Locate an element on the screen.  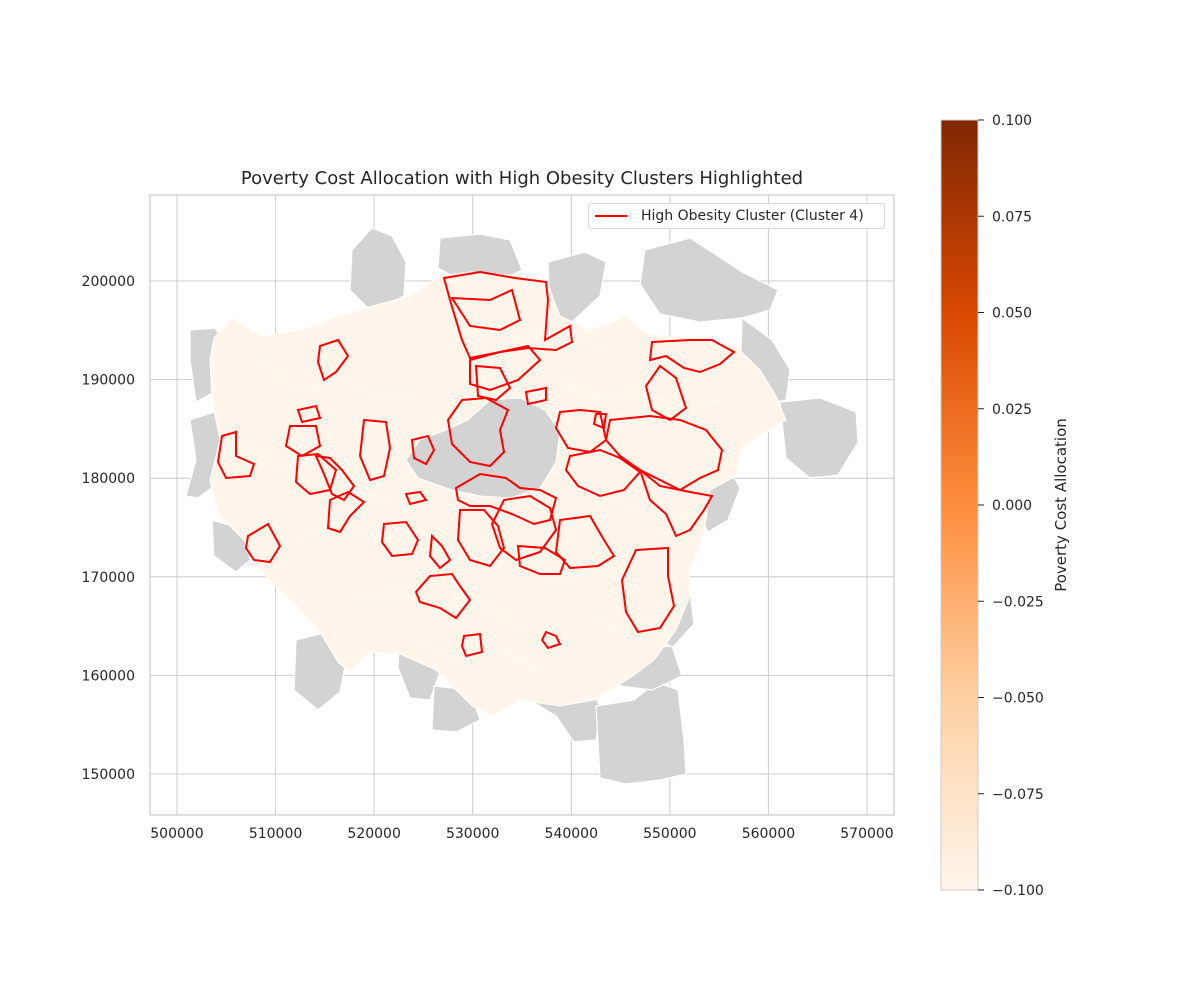
x-tick-label: 520000 is located at coordinates (373, 834).